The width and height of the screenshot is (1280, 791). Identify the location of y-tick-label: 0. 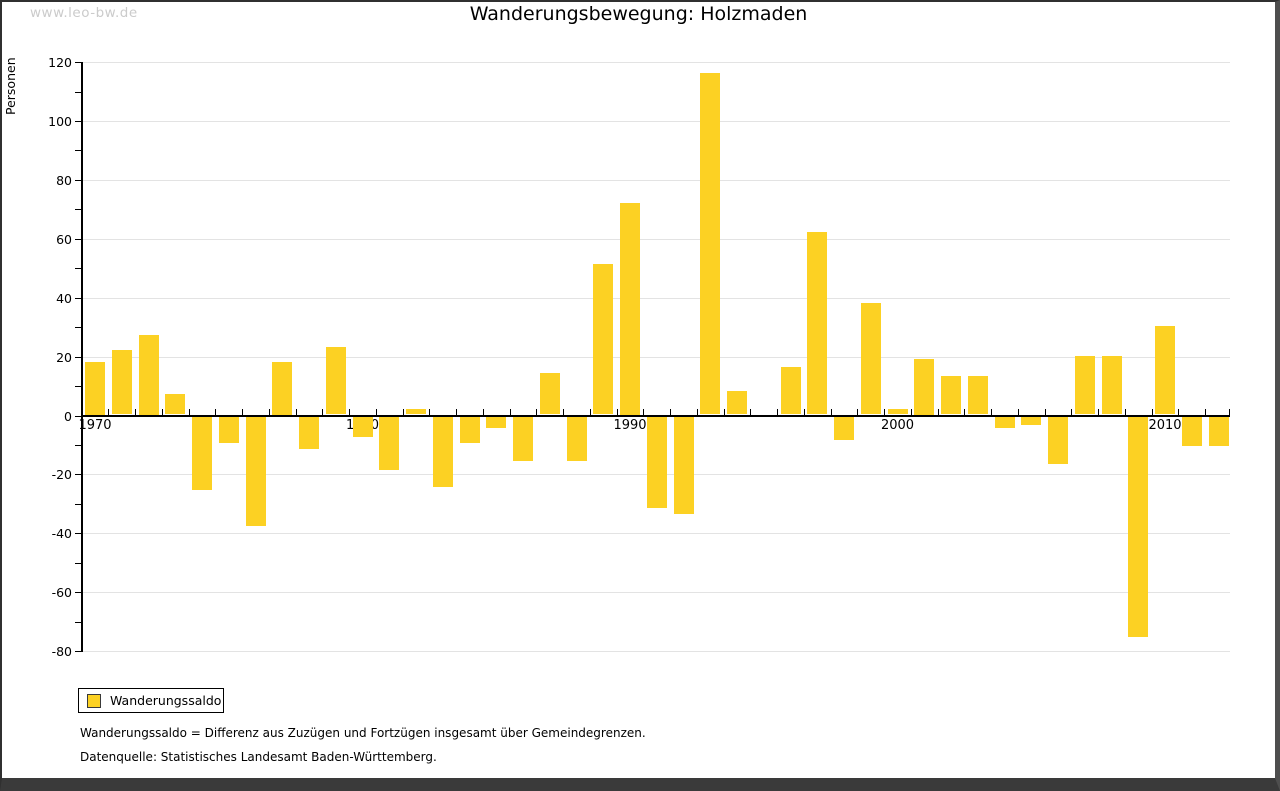
(68, 416).